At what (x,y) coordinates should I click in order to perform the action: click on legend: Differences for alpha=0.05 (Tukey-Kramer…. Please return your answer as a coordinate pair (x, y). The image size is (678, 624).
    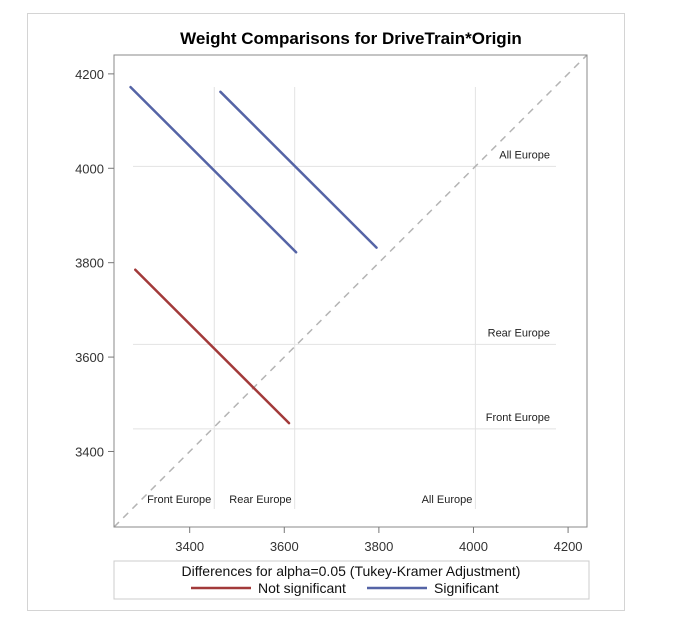
    Looking at the image, I should click on (351, 580).